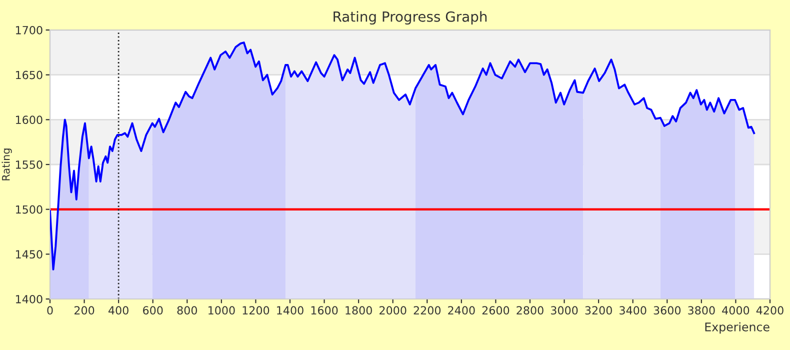  Describe the element at coordinates (29, 299) in the screenshot. I see `y-tick-label: 1400` at that location.